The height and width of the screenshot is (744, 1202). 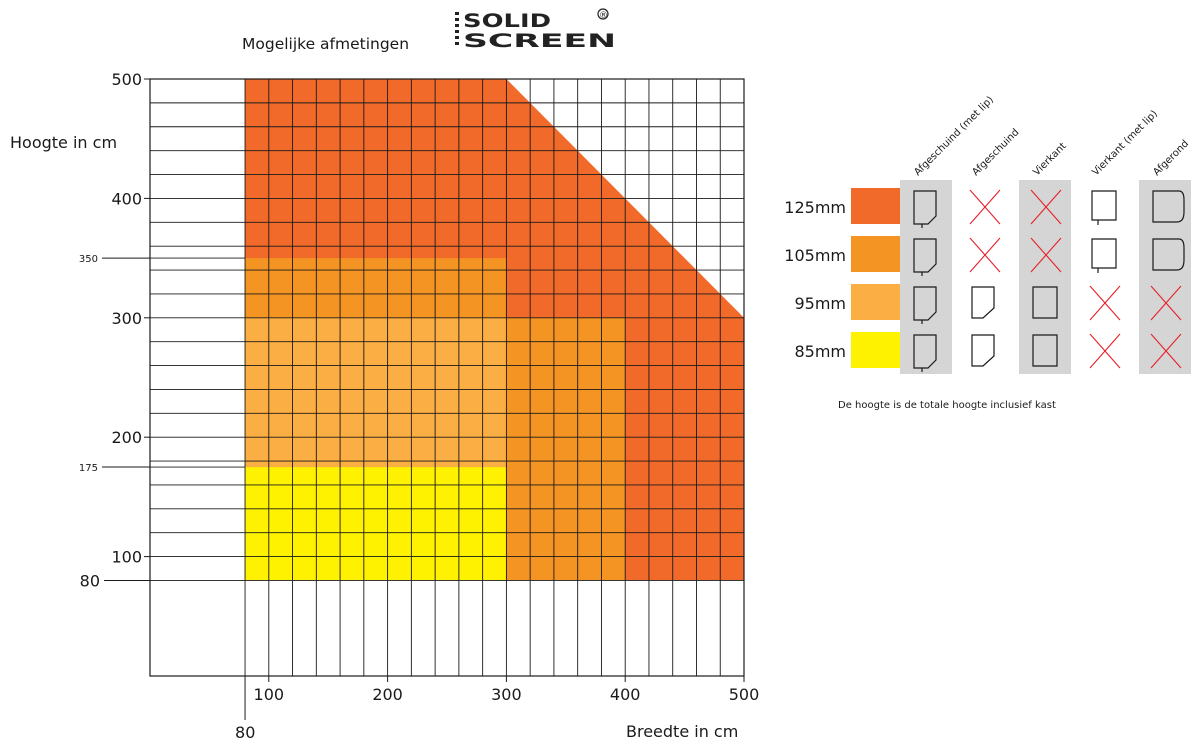 What do you see at coordinates (1049, 159) in the screenshot?
I see `legend-column-header-2: Vierkant` at bounding box center [1049, 159].